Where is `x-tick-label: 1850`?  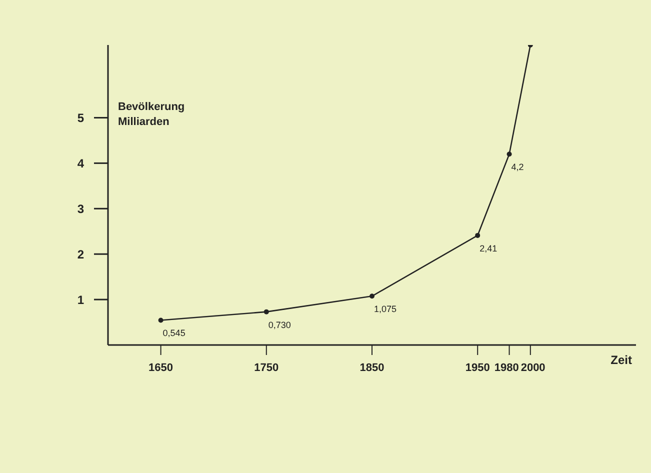
x-tick-label: 1850 is located at coordinates (372, 368).